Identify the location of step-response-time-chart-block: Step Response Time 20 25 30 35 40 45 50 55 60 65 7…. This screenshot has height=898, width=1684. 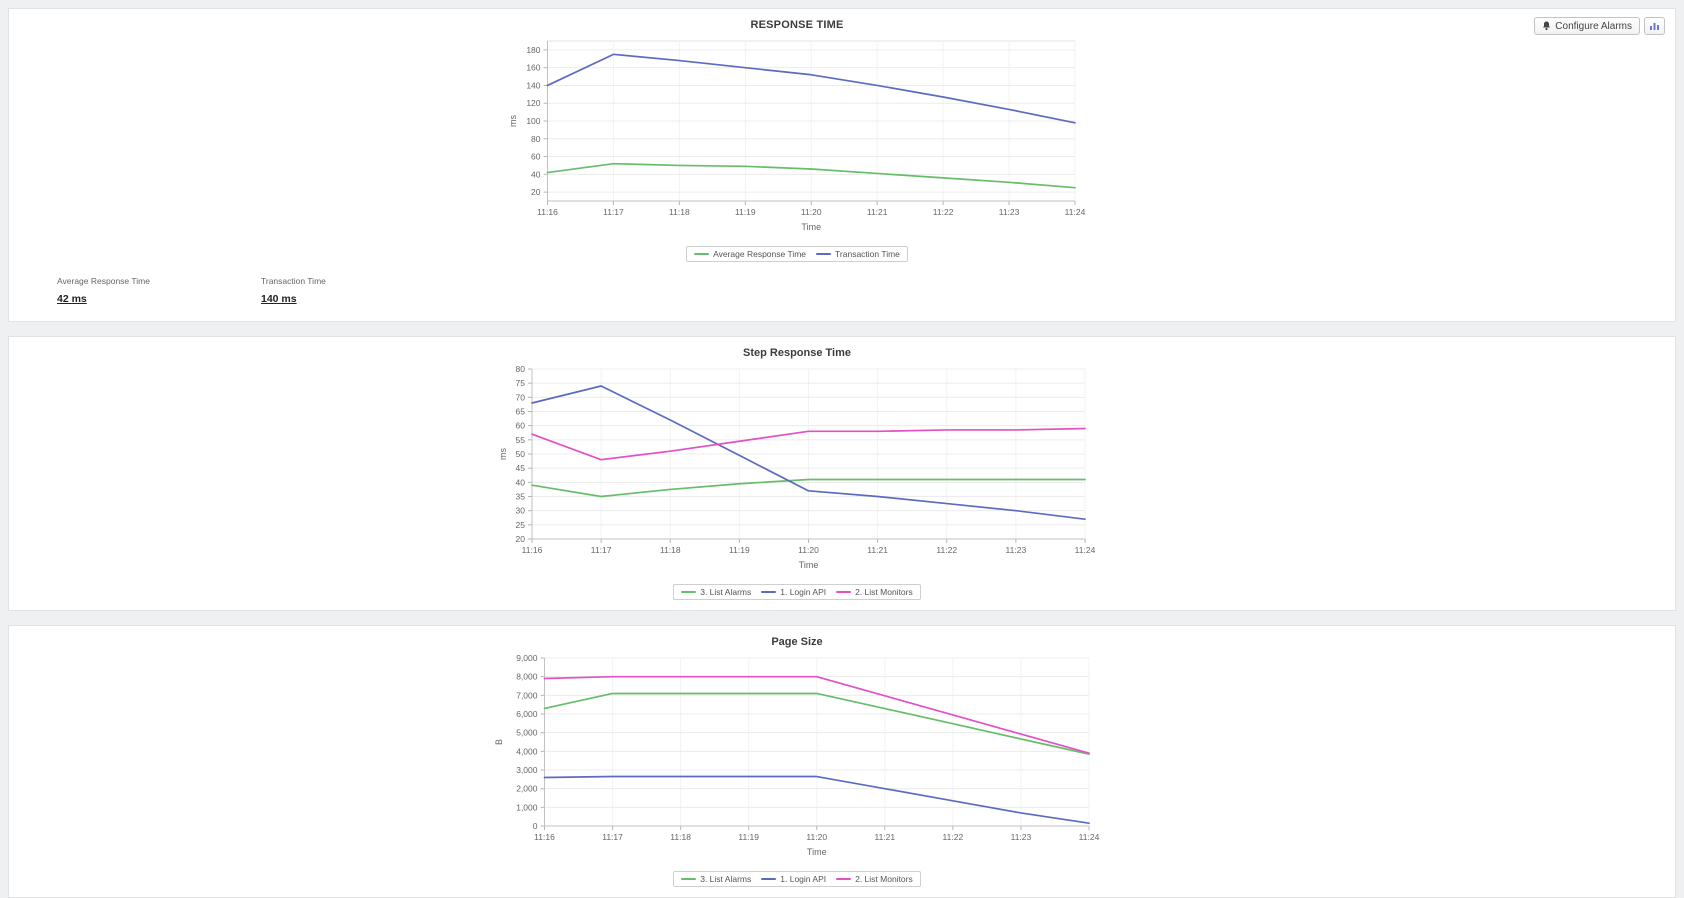
(797, 473).